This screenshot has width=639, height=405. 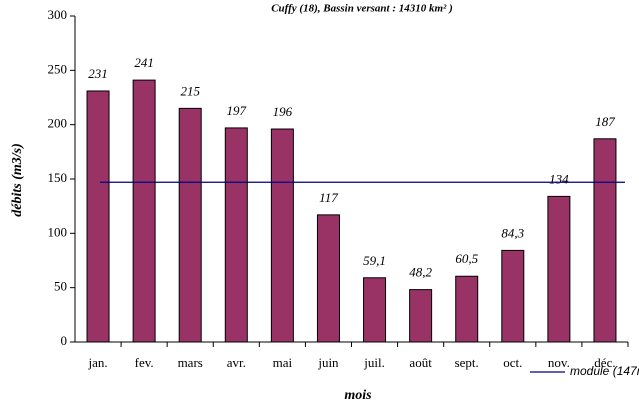 I want to click on data-label: 59,1, so click(x=374, y=260).